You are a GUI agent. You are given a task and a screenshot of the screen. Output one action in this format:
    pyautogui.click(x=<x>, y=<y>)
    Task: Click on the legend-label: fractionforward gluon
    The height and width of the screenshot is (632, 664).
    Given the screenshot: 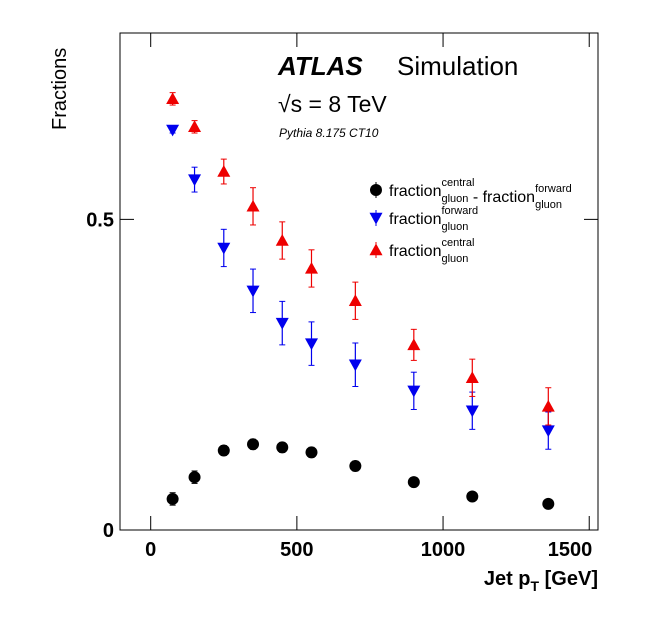 What is the action you would take?
    pyautogui.click(x=433, y=219)
    